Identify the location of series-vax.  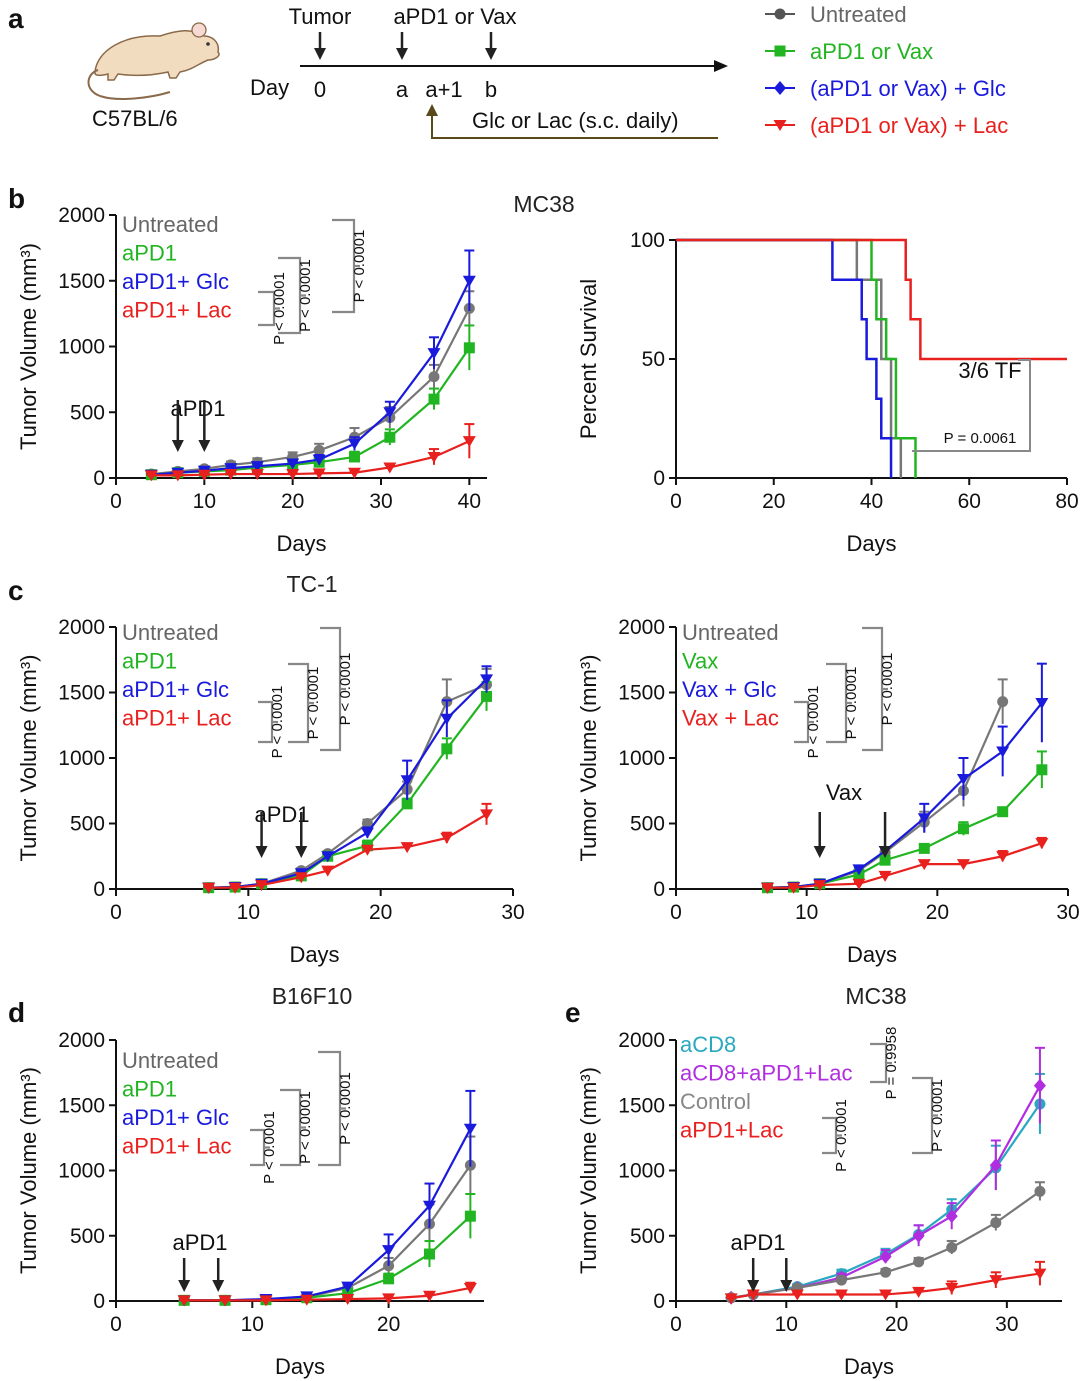
(904, 822).